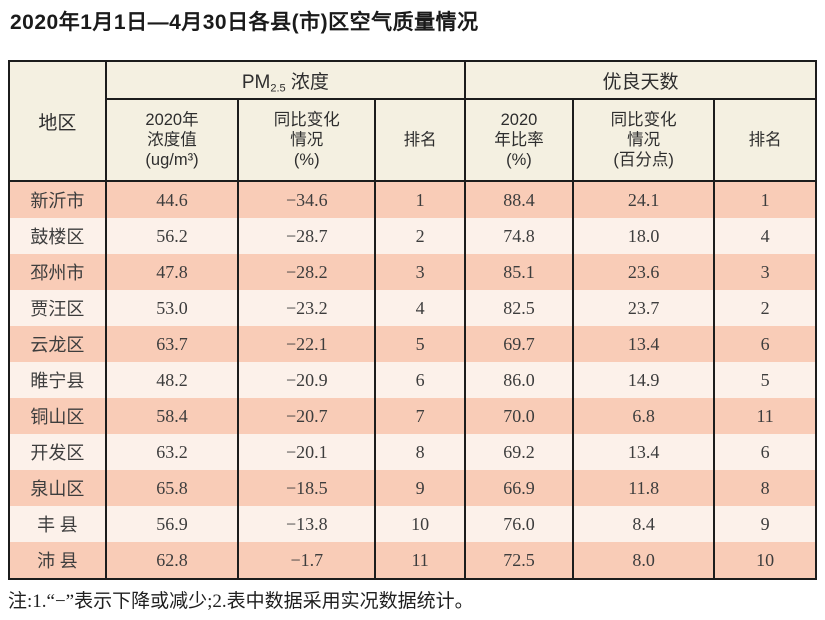  What do you see at coordinates (519, 488) in the screenshot?
I see `days-ratio-cell: 66.9` at bounding box center [519, 488].